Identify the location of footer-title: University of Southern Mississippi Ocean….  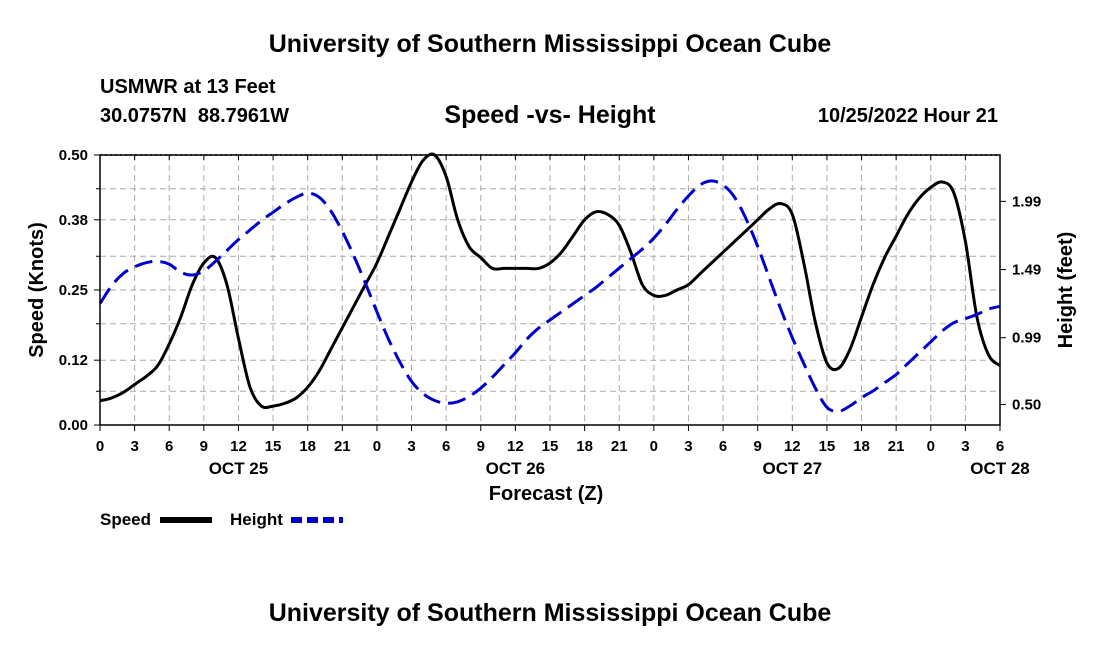
(550, 613).